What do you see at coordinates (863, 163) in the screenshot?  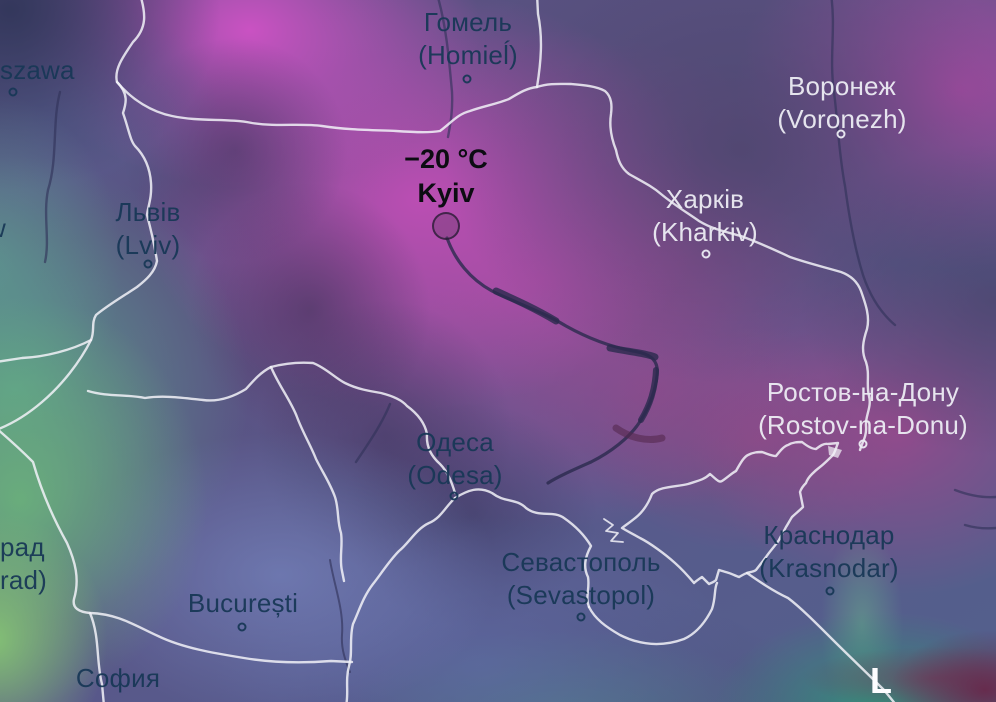 I see `river-don` at bounding box center [863, 163].